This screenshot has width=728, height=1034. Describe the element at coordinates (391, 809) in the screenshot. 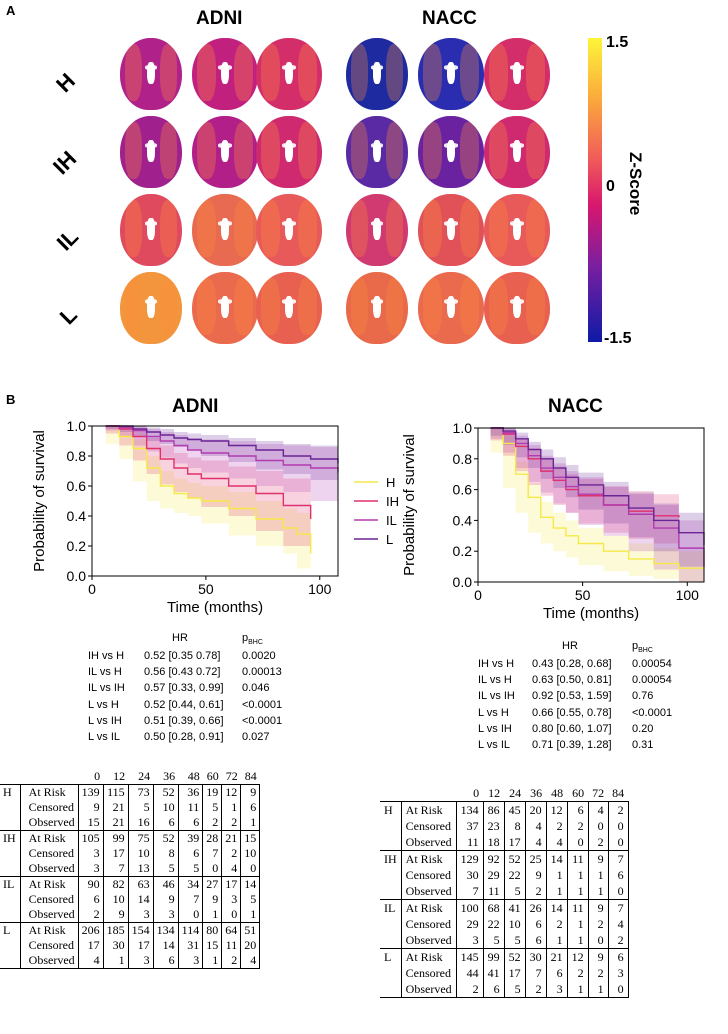

I see `risk-group-label: H` at that location.